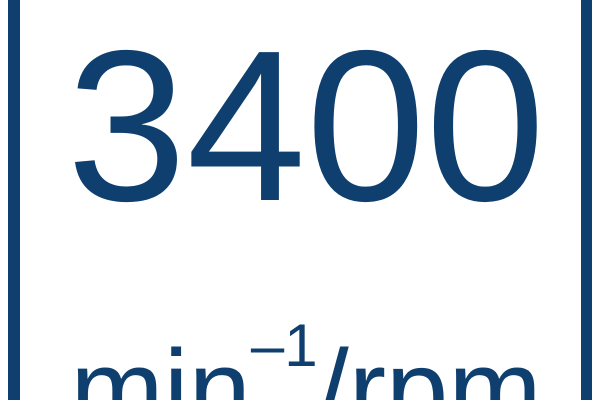  What do you see at coordinates (284, 345) in the screenshot?
I see `unit-superscript: –1` at bounding box center [284, 345].